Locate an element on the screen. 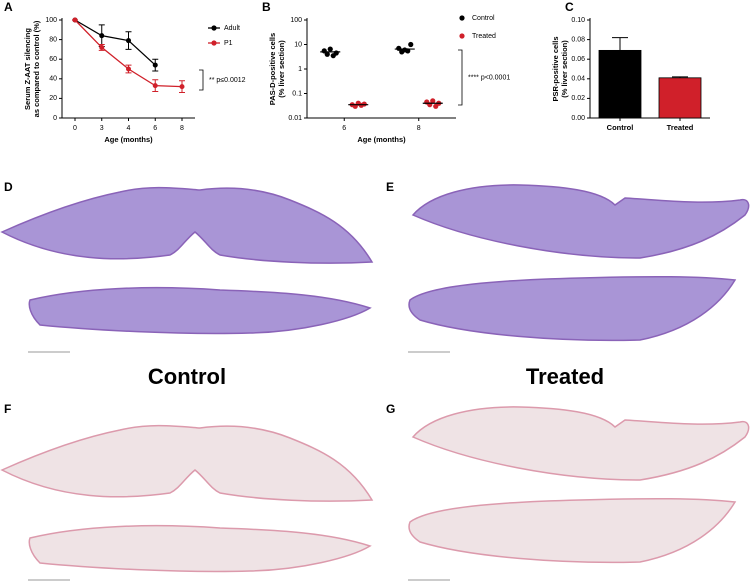 The width and height of the screenshot is (754, 588). y-tick-label: 0.06 is located at coordinates (578, 59).